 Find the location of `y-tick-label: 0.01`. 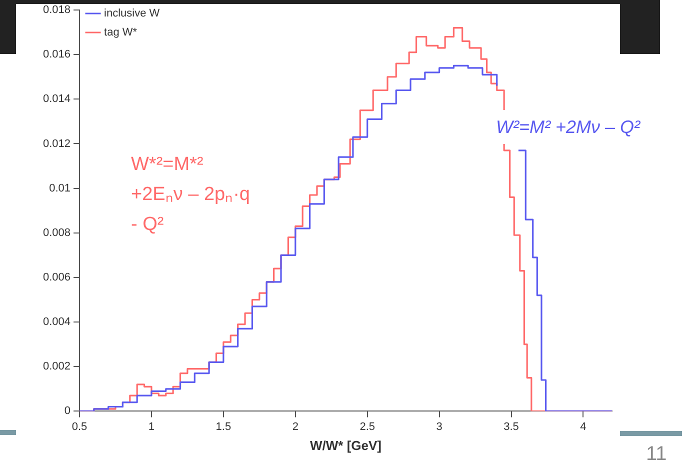

y-tick-label: 0.01 is located at coordinates (60, 188).